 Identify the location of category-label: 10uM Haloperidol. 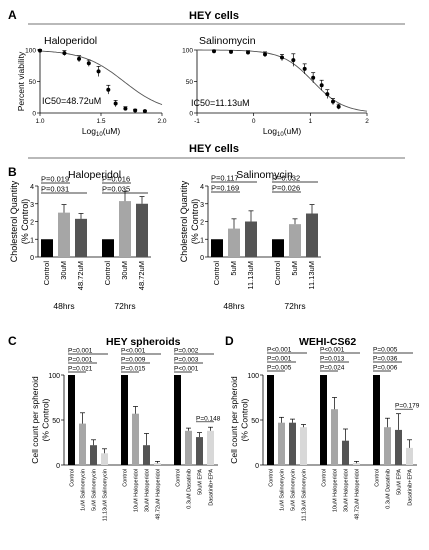
(137, 490).